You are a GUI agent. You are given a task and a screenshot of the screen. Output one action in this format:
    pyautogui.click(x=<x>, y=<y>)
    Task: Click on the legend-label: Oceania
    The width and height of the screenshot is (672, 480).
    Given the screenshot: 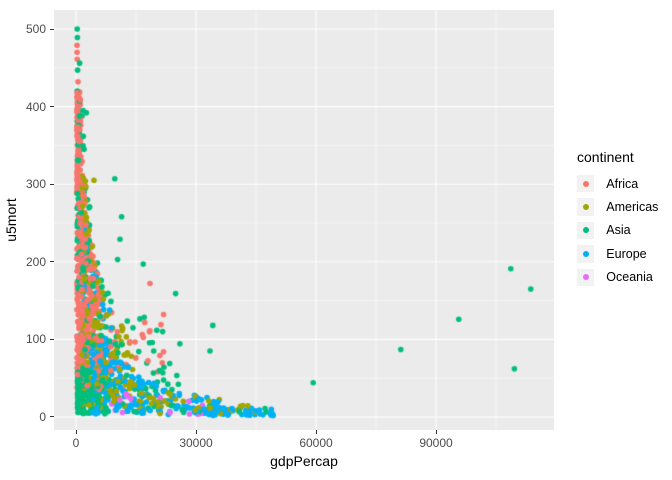 What is the action you would take?
    pyautogui.click(x=629, y=277)
    